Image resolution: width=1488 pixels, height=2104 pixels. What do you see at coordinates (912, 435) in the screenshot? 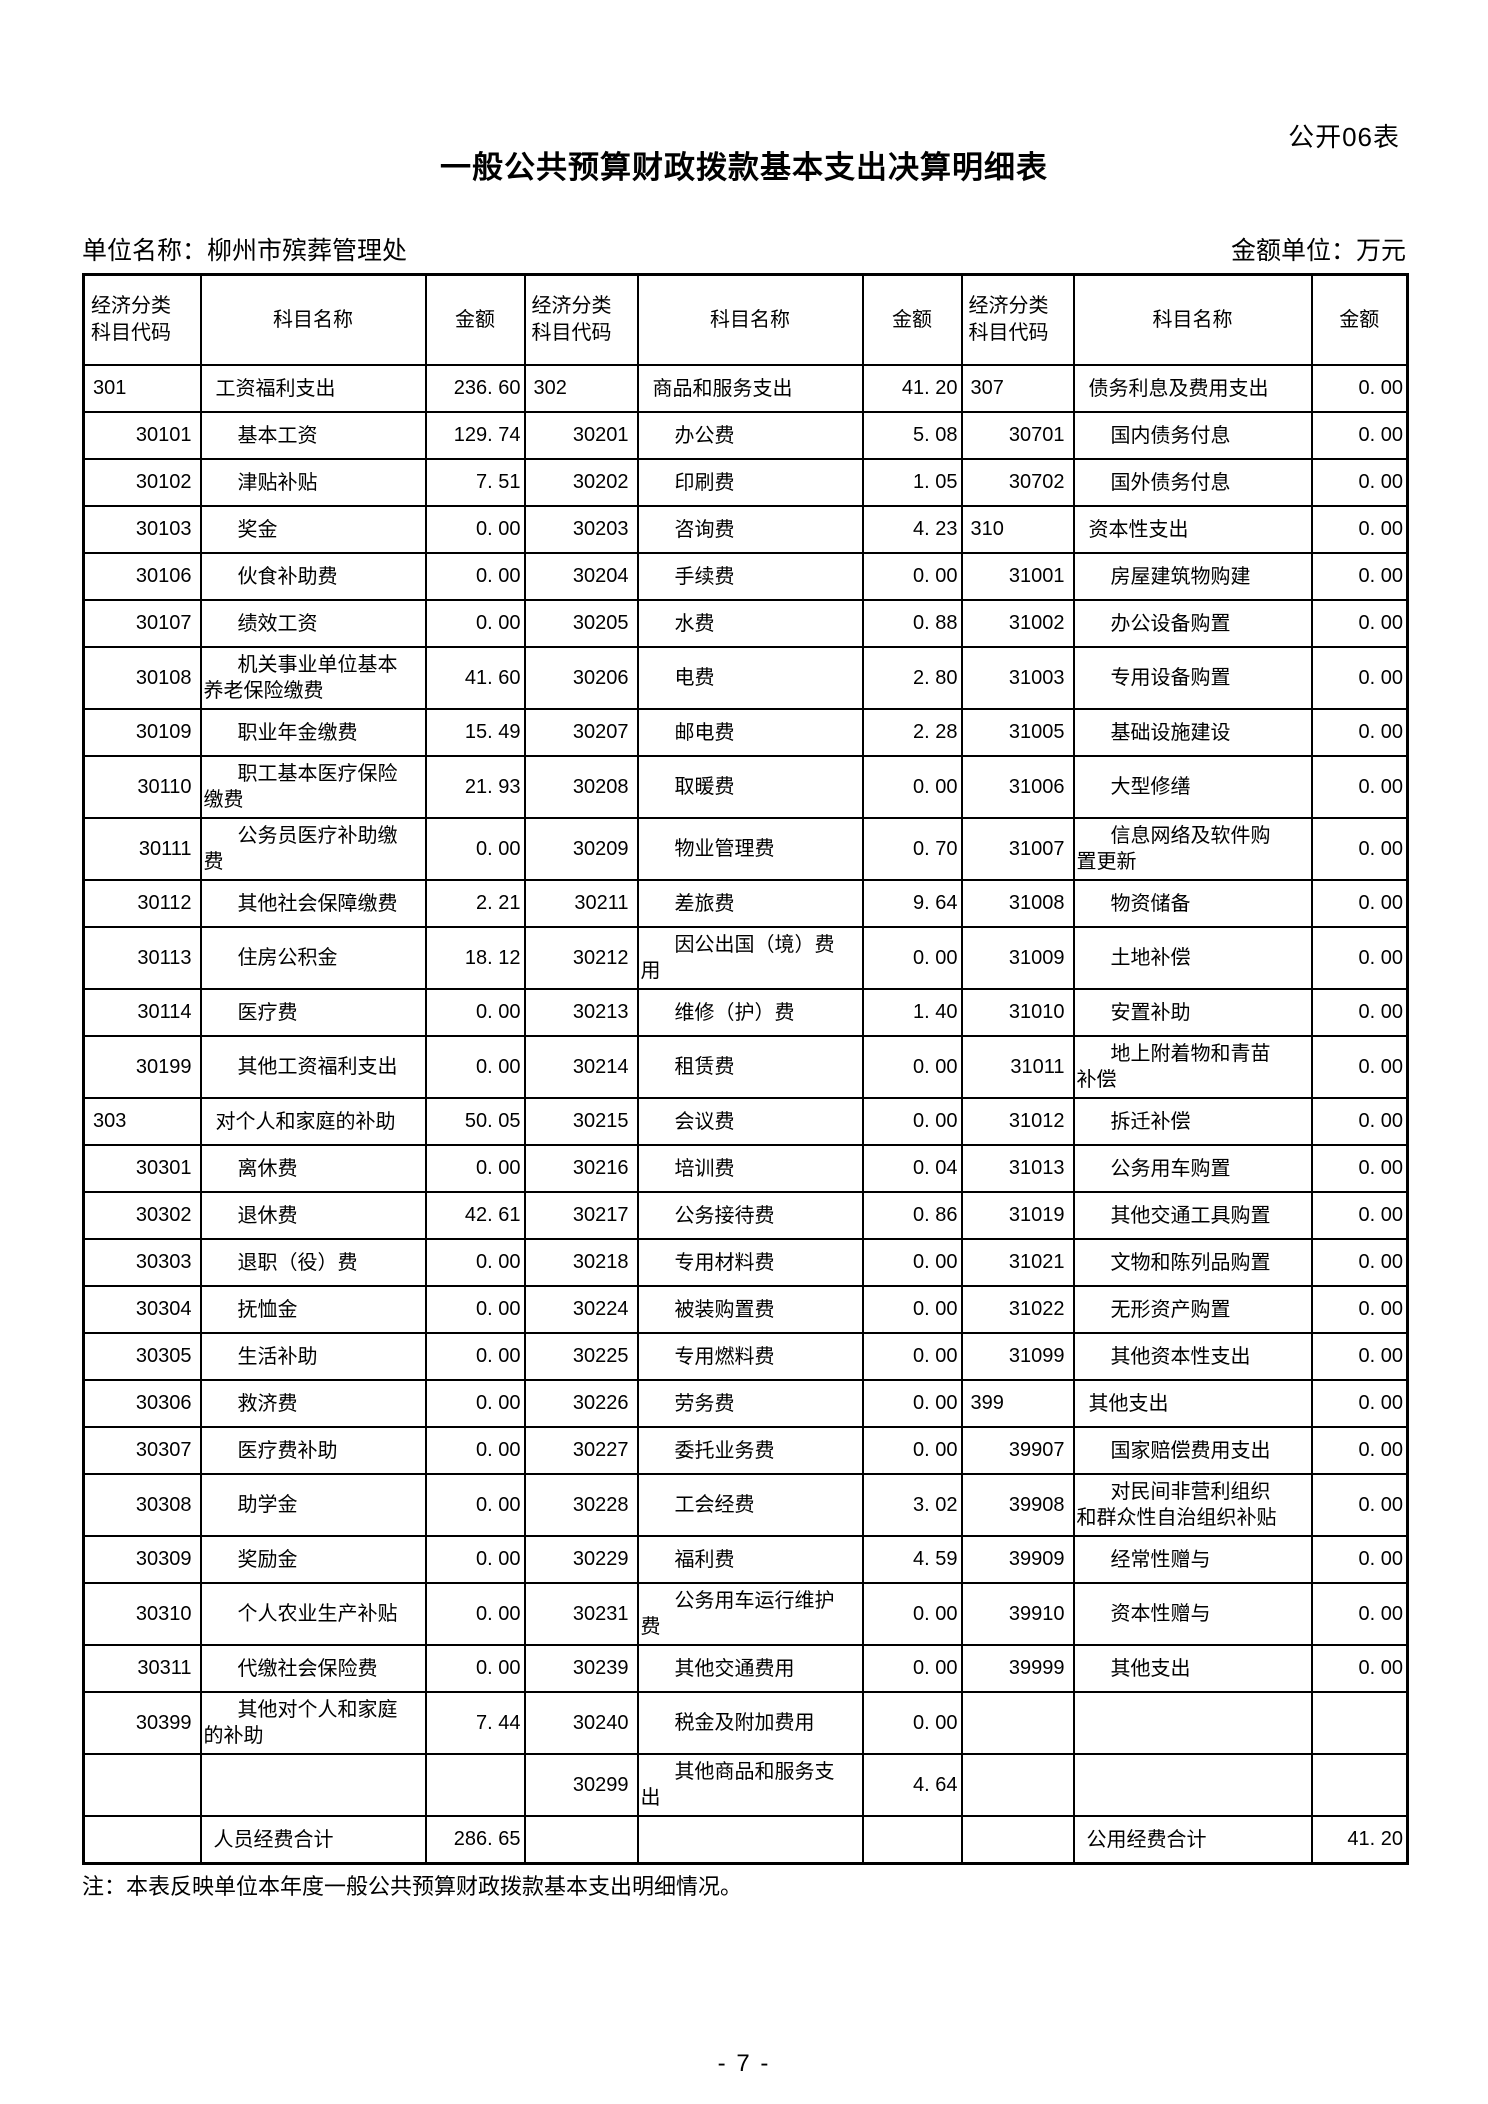
I see `amount-cell: 5. 08` at bounding box center [912, 435].